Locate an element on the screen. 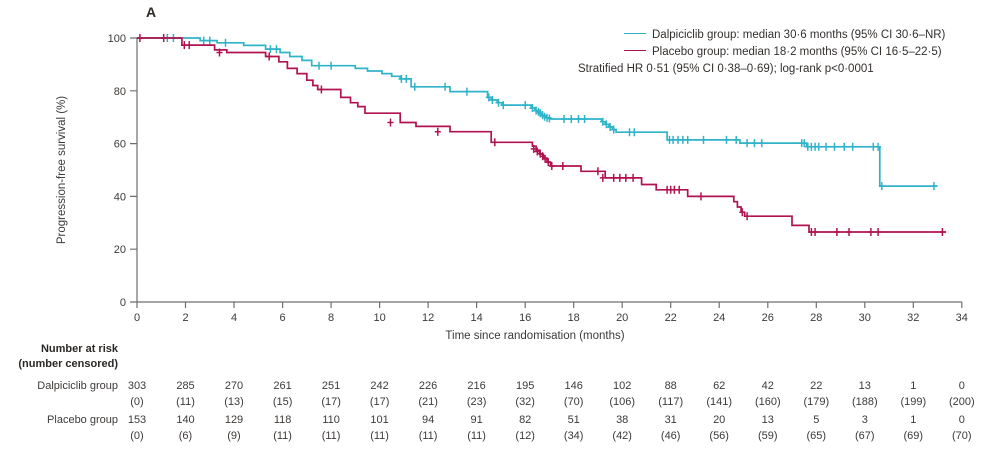 The image size is (982, 457). censored-count: (34) is located at coordinates (573, 436).